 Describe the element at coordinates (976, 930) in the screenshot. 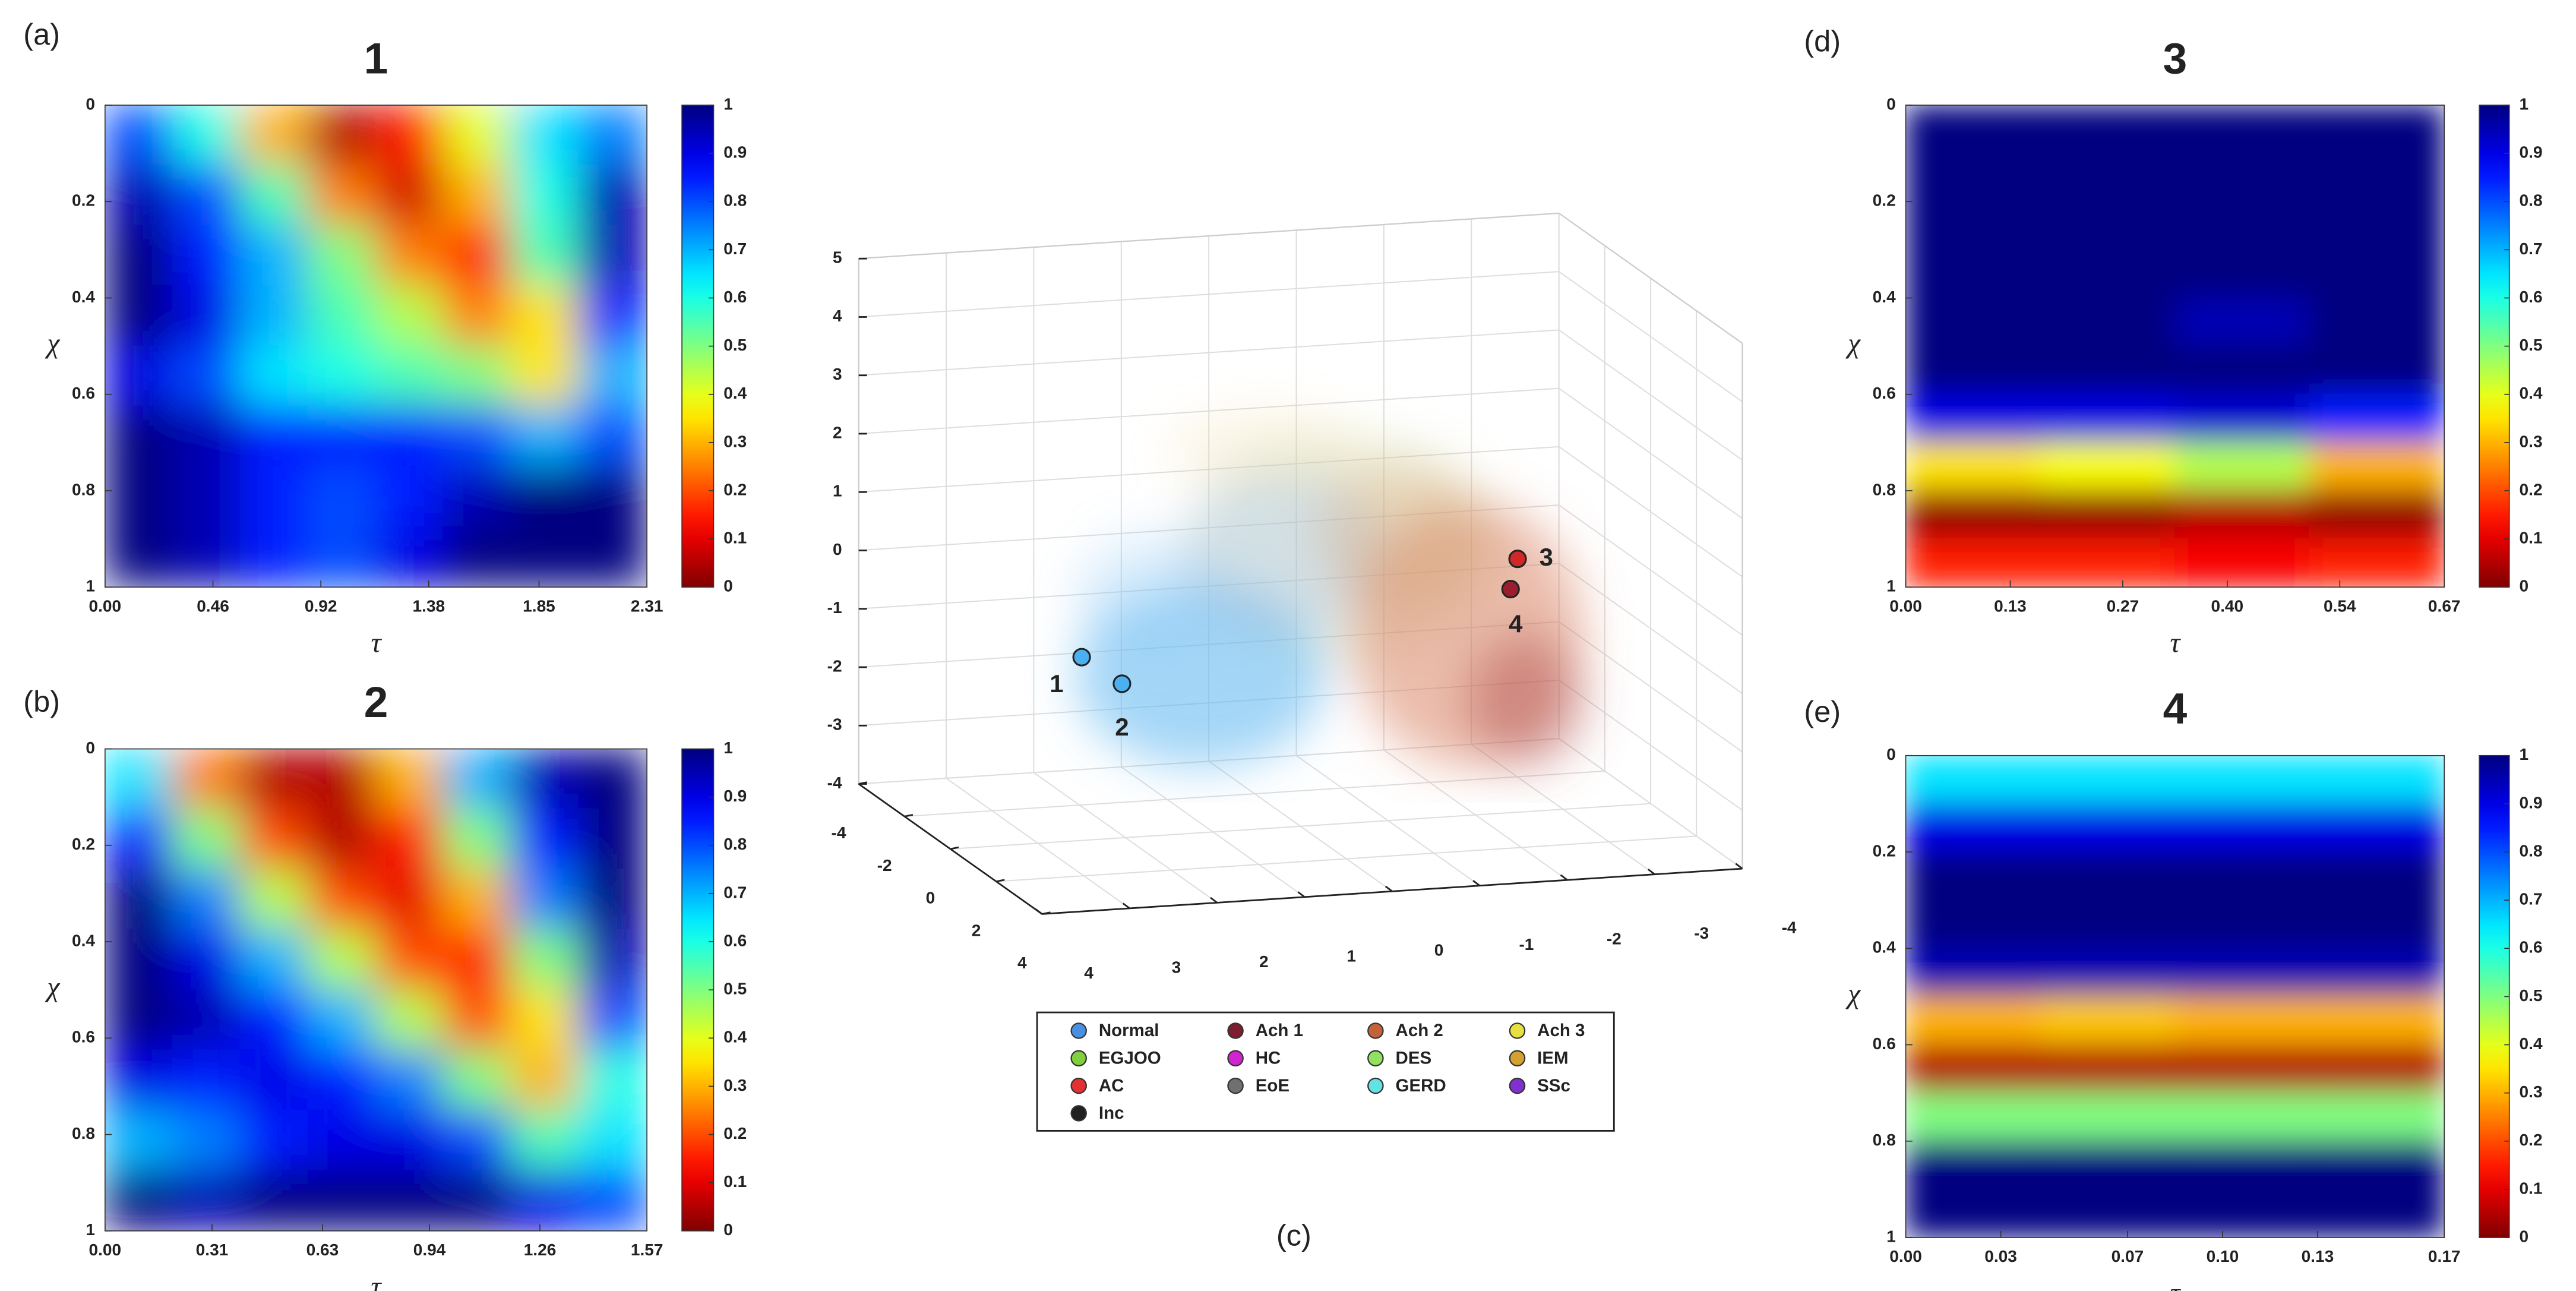

I see `y-tick-label: 2` at that location.